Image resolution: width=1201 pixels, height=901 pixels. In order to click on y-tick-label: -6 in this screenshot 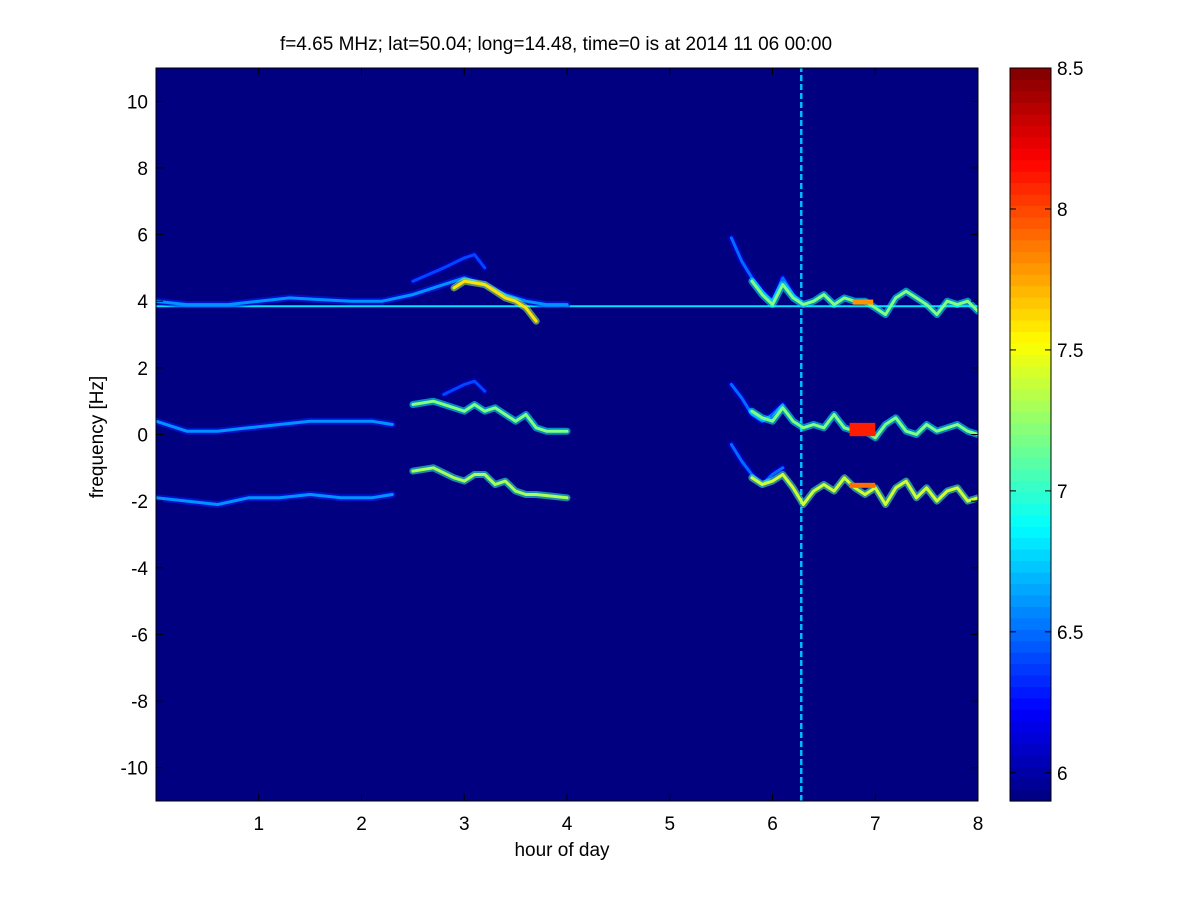, I will do `click(139, 635)`.